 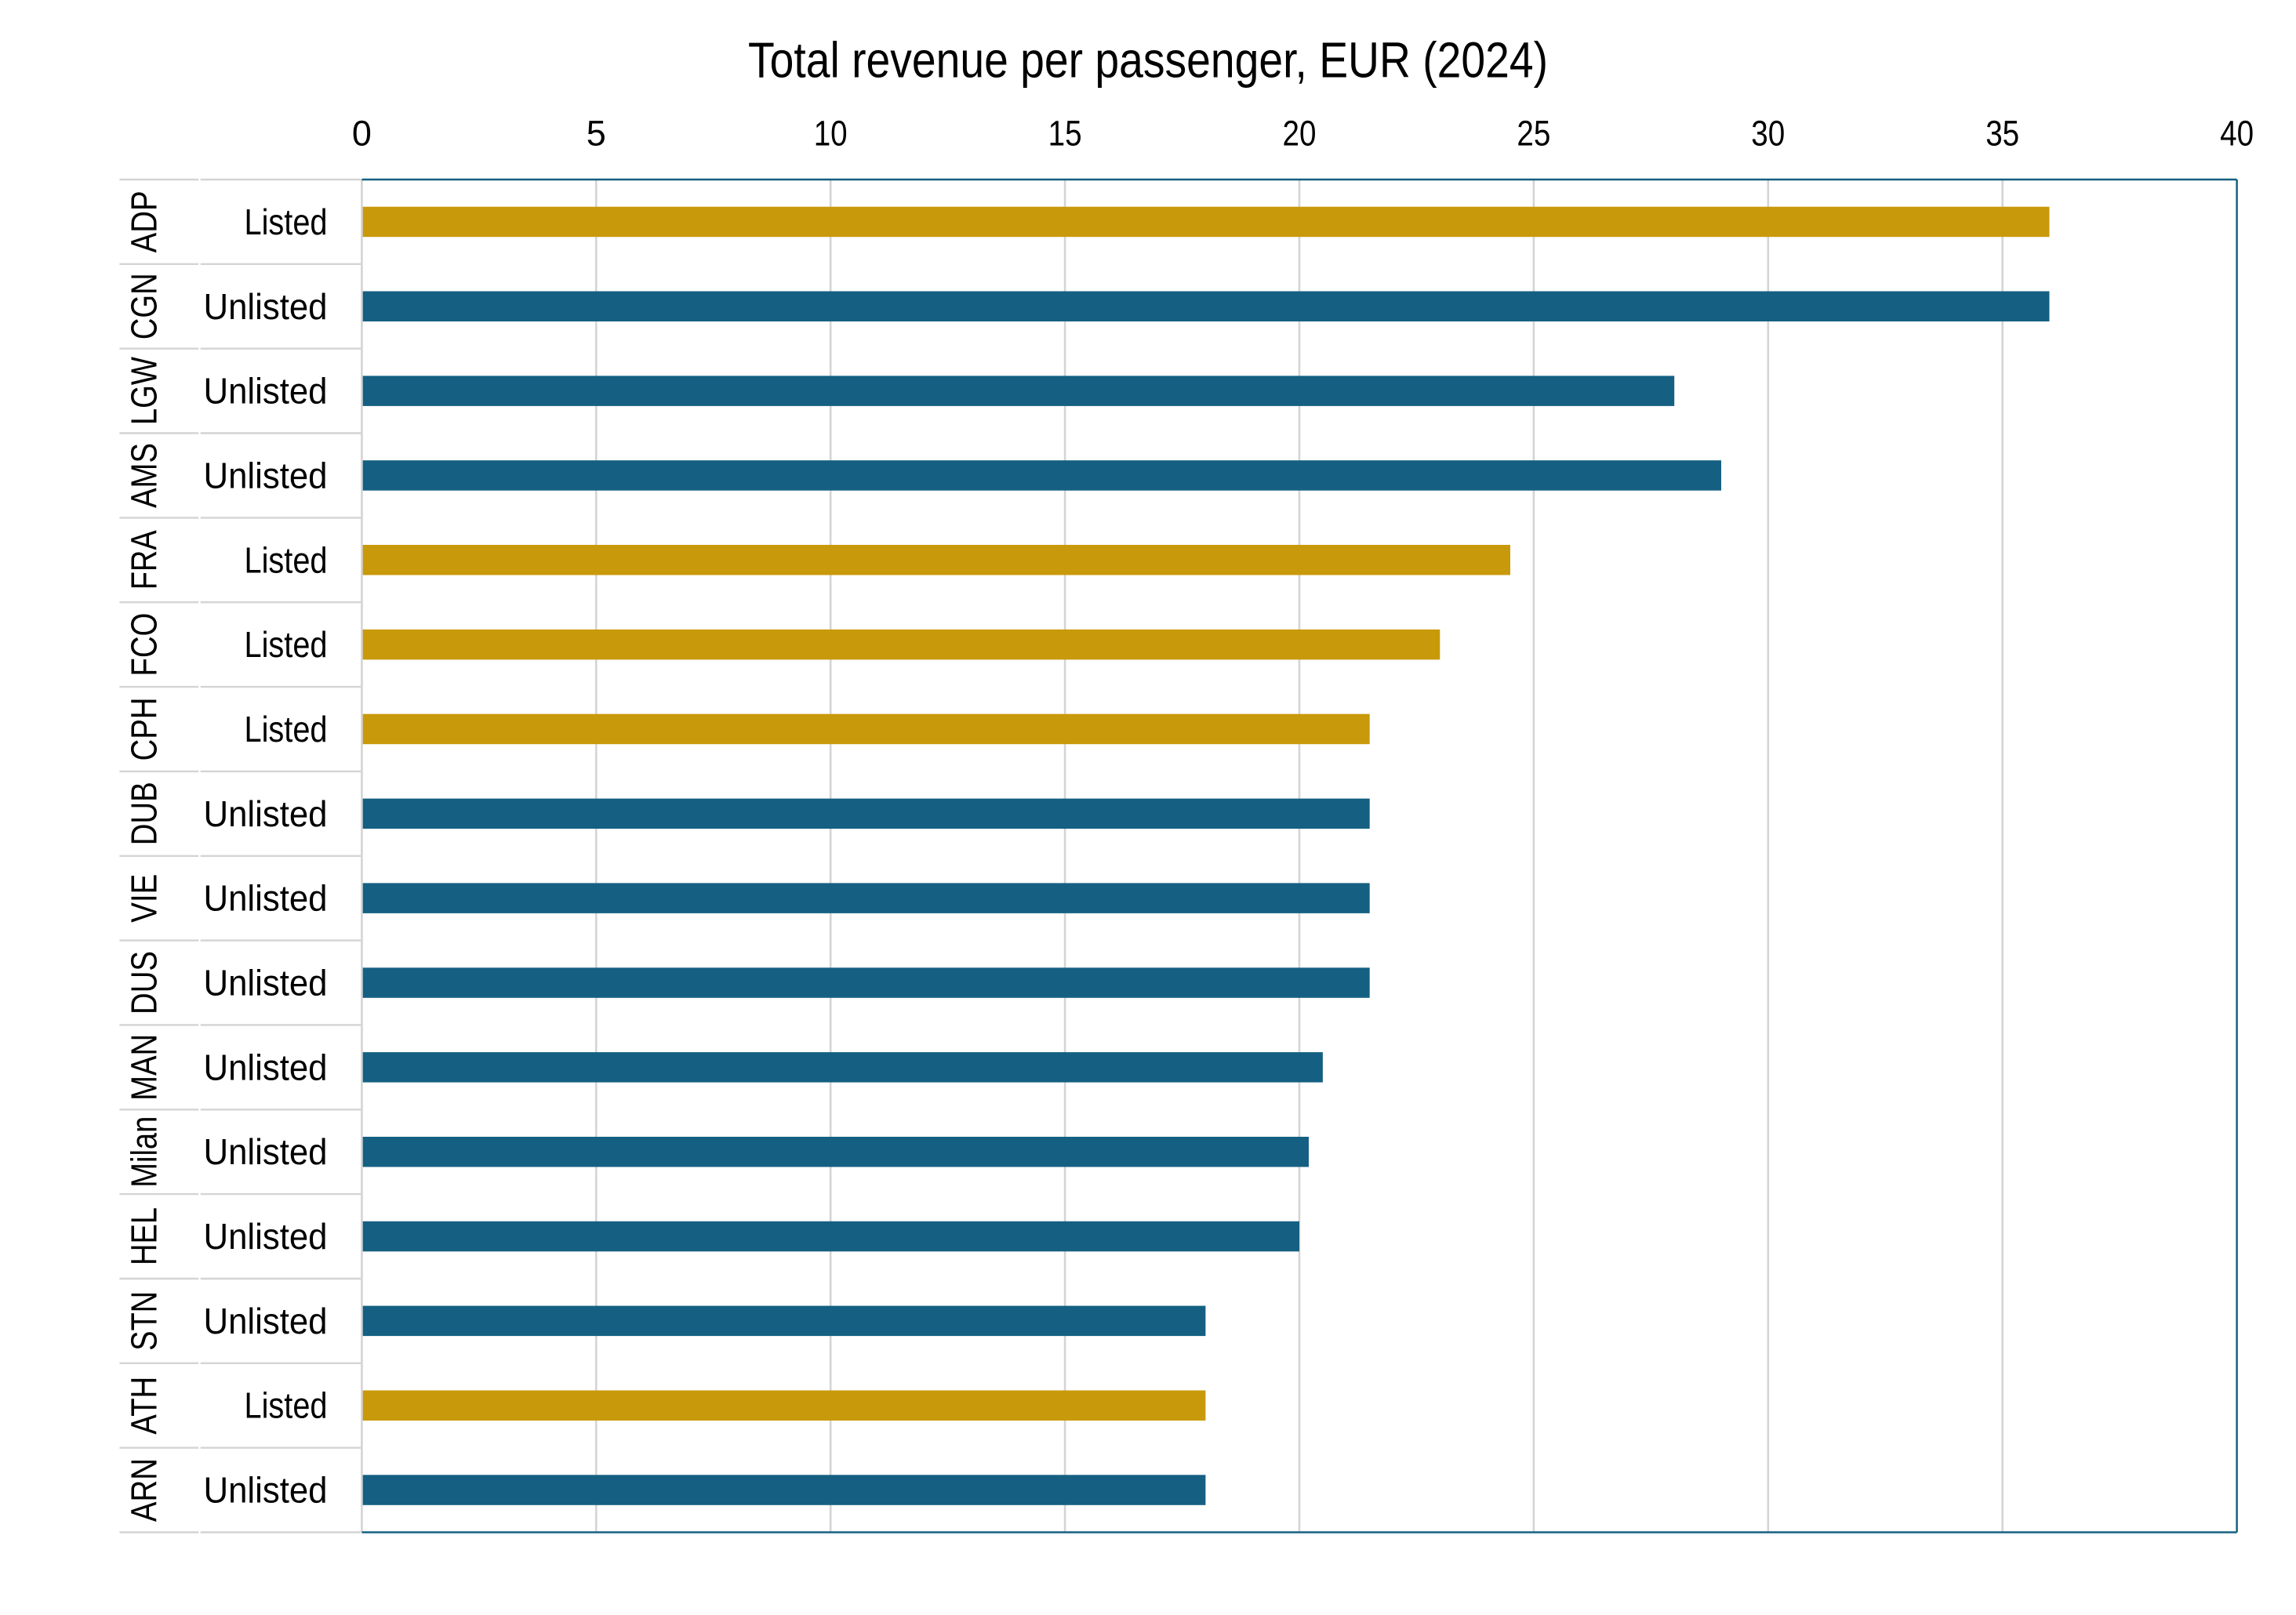 What do you see at coordinates (831, 133) in the screenshot?
I see `svg-text: 10` at bounding box center [831, 133].